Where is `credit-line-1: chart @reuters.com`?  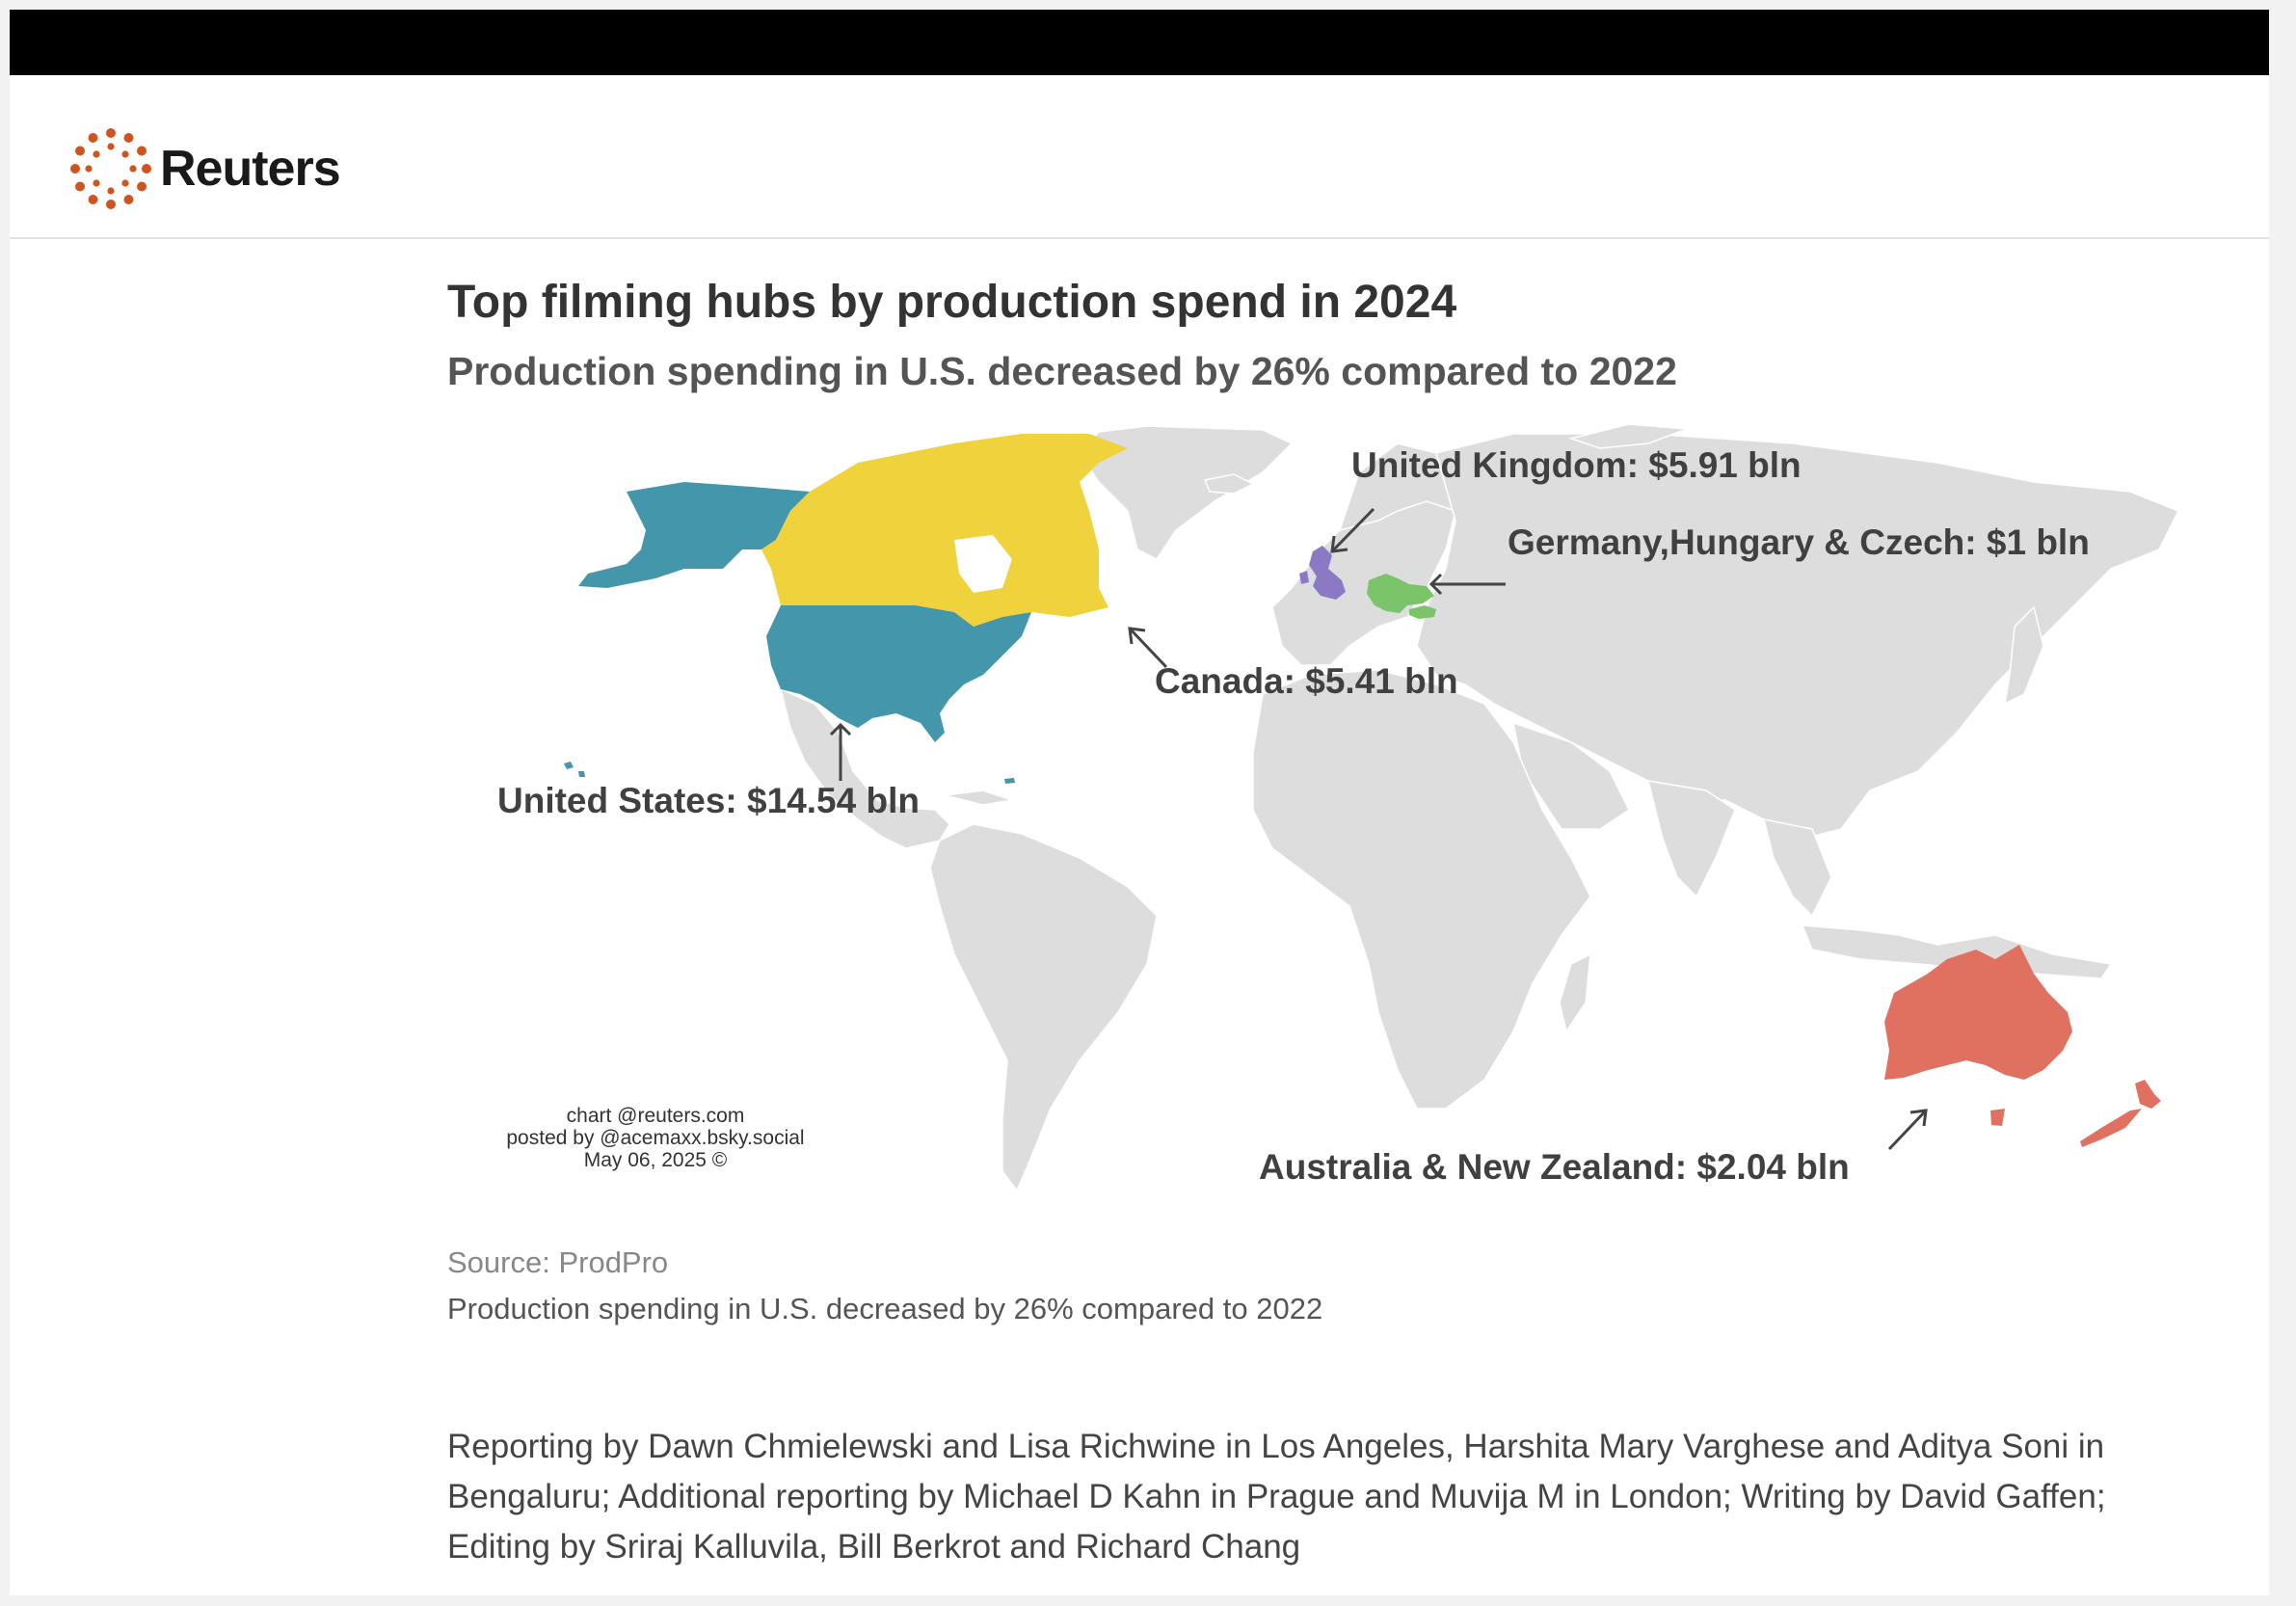 credit-line-1: chart @reuters.com is located at coordinates (655, 1116).